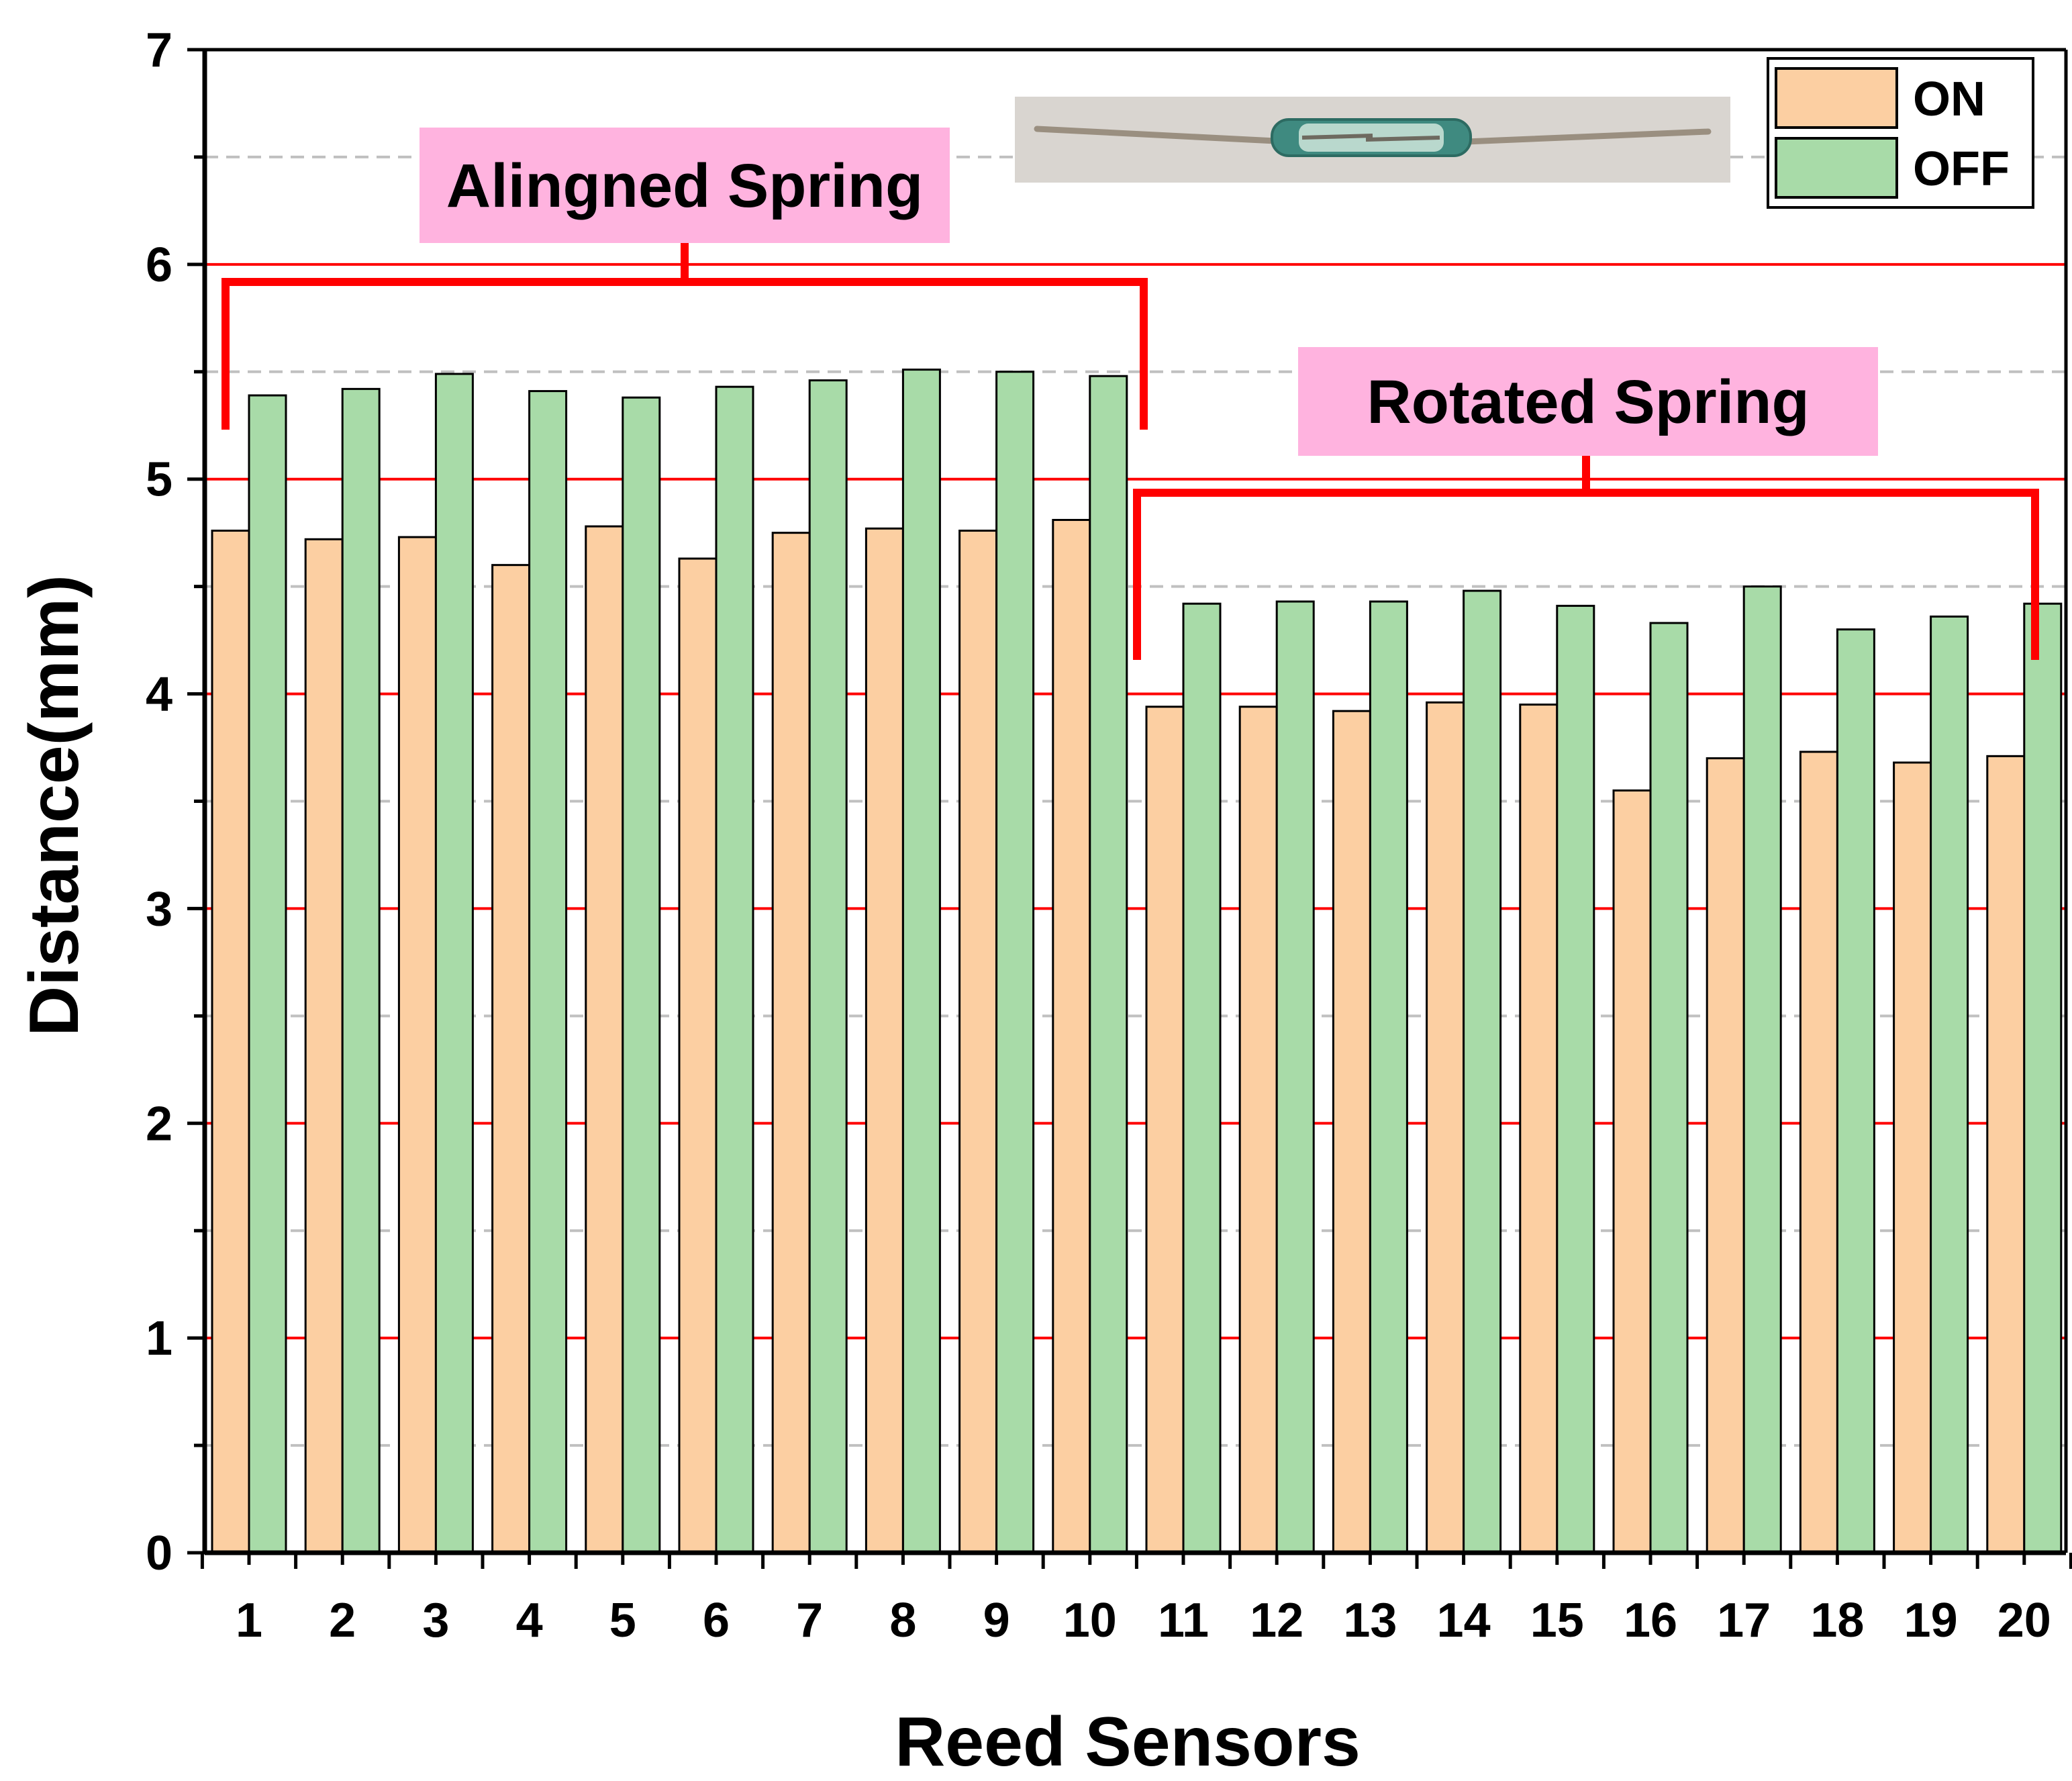 Image resolution: width=2072 pixels, height=1781 pixels. I want to click on legend: ON OFF, so click(1901, 133).